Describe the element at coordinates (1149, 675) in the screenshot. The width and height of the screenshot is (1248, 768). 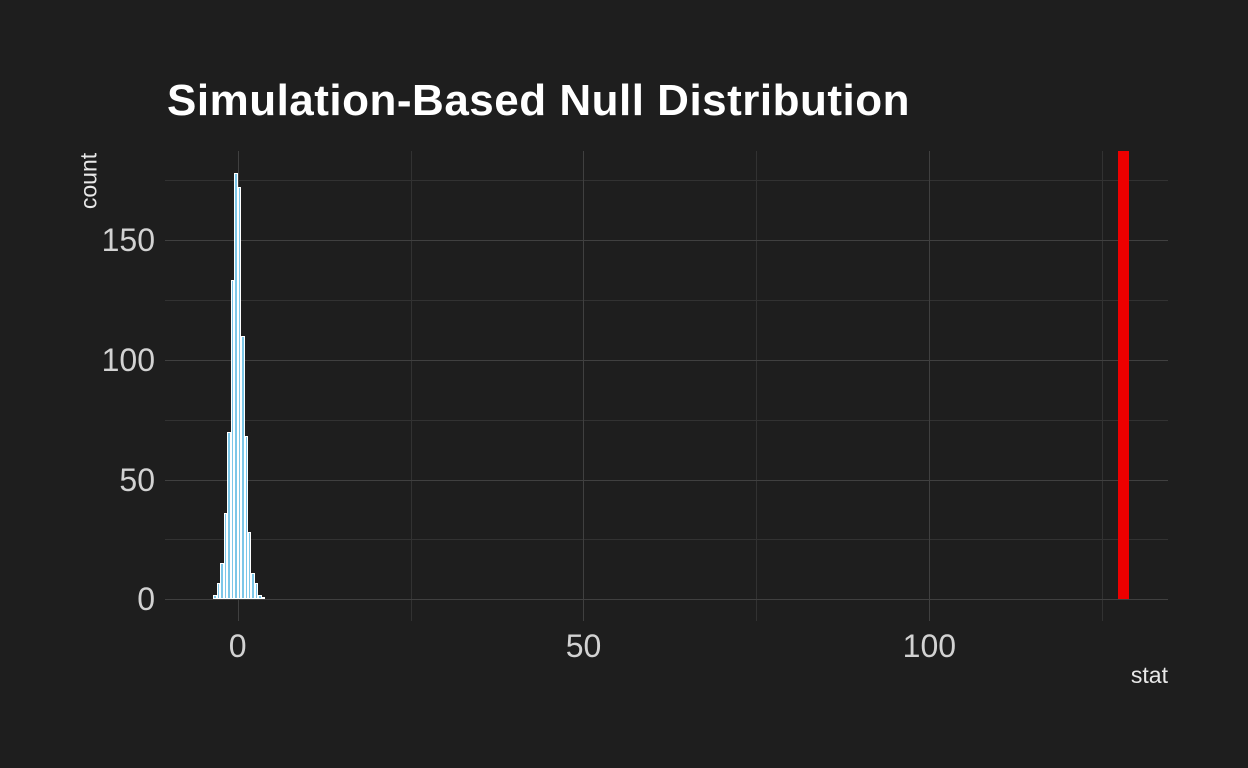
I see `x-axis-title: stat` at that location.